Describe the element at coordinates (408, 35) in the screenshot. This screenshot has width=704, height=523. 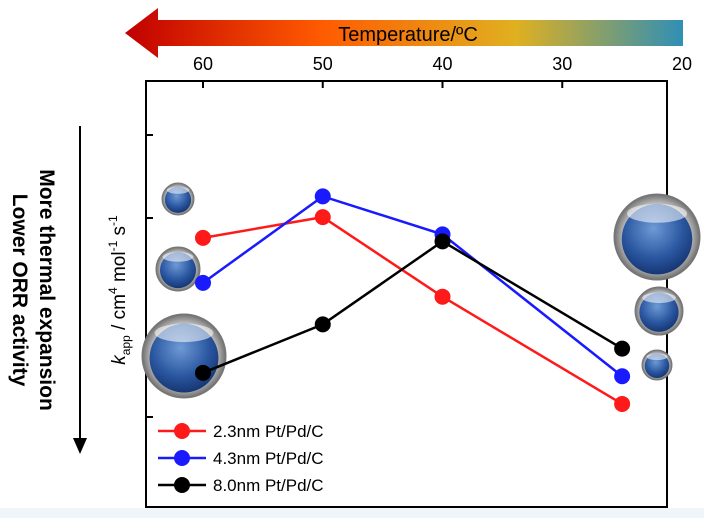
I see `temperature-label: Temperature/ºC` at that location.